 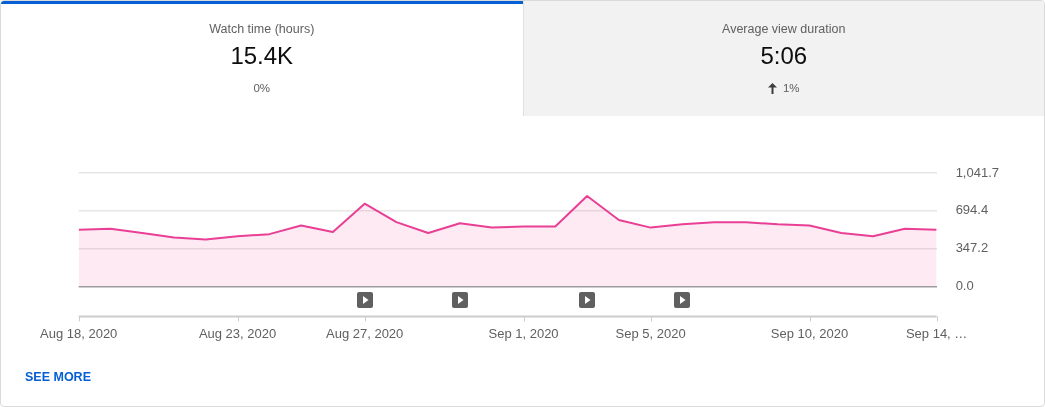 I want to click on text: 5:06, so click(x=784, y=56).